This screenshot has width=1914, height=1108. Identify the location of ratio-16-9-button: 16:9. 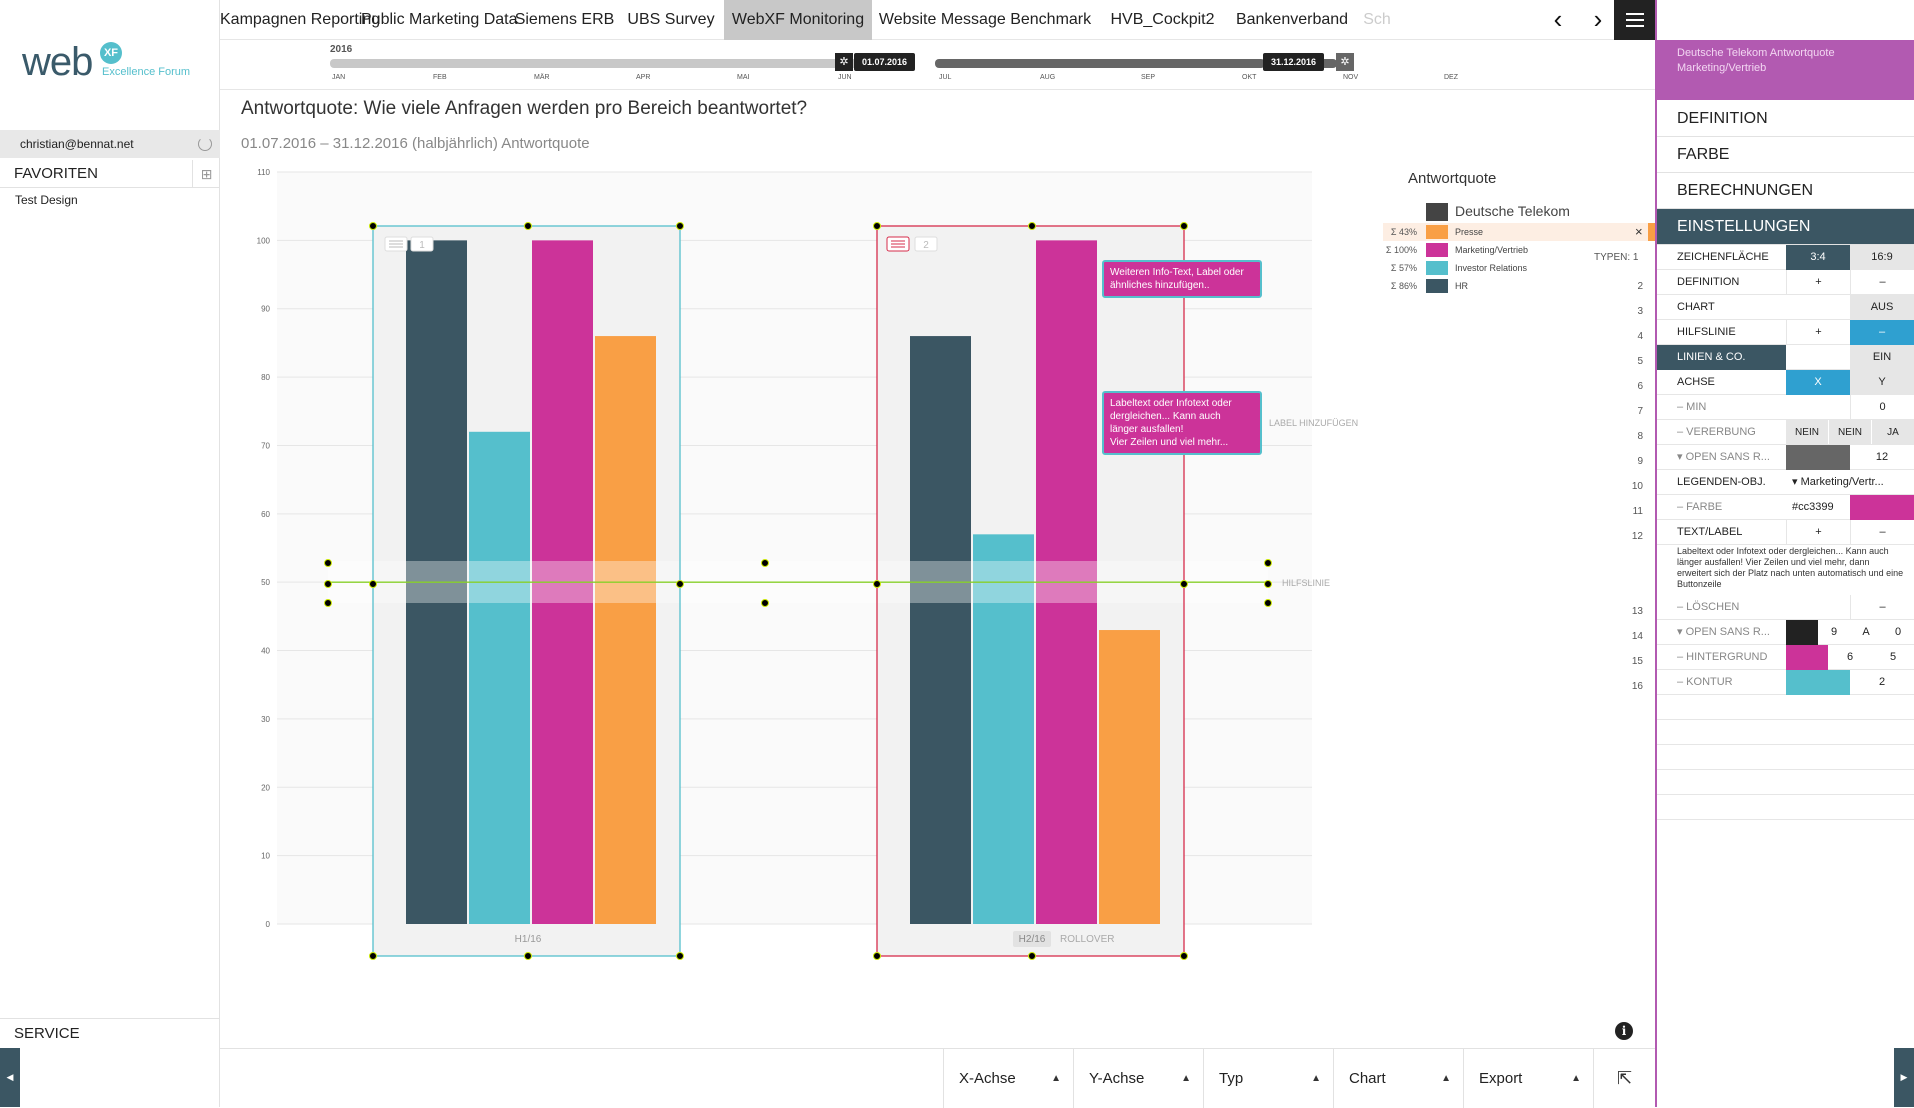
(1882, 257).